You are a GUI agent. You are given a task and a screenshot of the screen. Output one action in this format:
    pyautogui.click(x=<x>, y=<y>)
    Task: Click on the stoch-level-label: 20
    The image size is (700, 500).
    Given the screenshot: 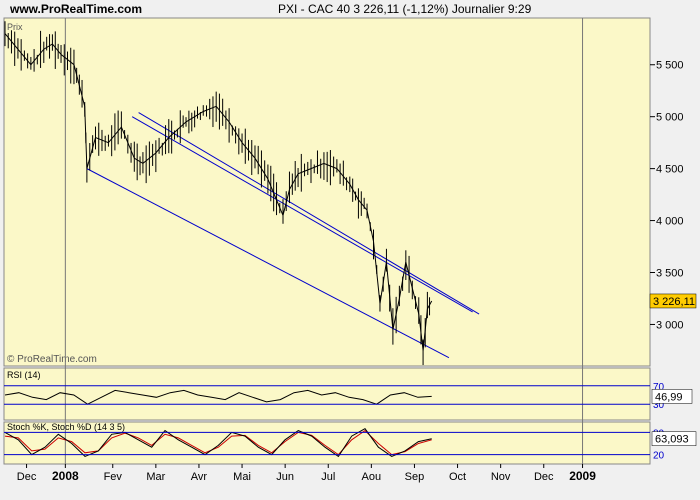 What is the action you would take?
    pyautogui.click(x=659, y=456)
    